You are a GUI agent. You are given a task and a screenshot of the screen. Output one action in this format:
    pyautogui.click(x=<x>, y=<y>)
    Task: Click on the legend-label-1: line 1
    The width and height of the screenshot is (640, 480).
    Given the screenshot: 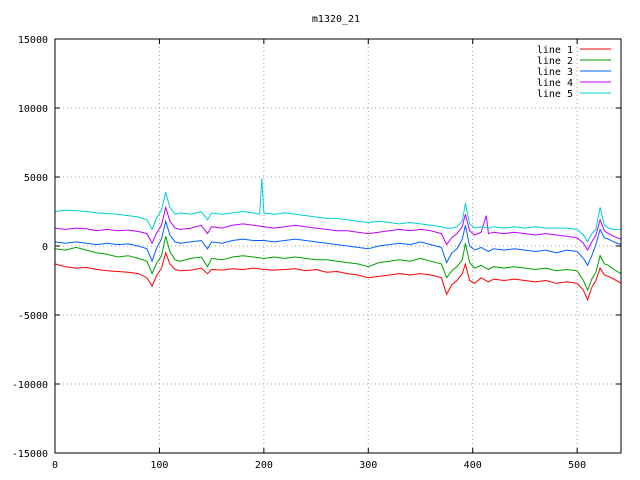 What is the action you would take?
    pyautogui.click(x=555, y=50)
    